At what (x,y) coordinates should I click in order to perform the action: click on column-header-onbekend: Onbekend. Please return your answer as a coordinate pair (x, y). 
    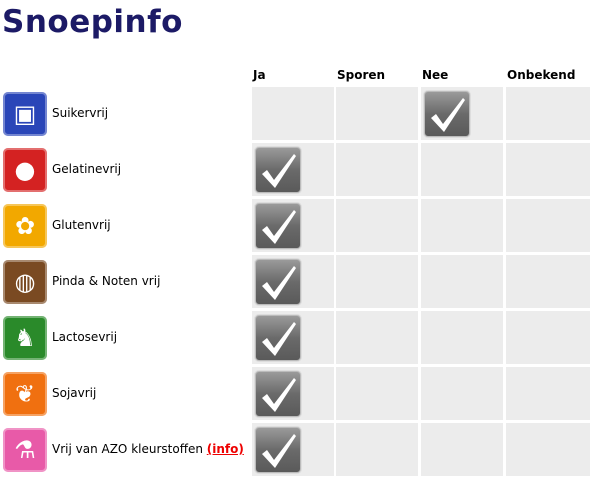
    Looking at the image, I should click on (541, 75).